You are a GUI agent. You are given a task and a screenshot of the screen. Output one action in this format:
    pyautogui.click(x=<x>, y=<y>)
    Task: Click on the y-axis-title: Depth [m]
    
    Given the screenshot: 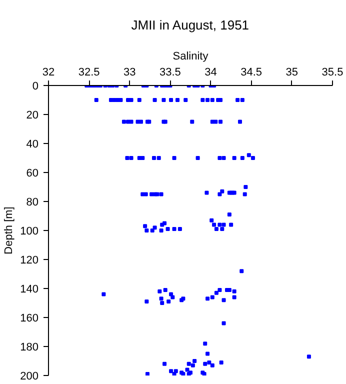 What is the action you would take?
    pyautogui.click(x=9, y=230)
    